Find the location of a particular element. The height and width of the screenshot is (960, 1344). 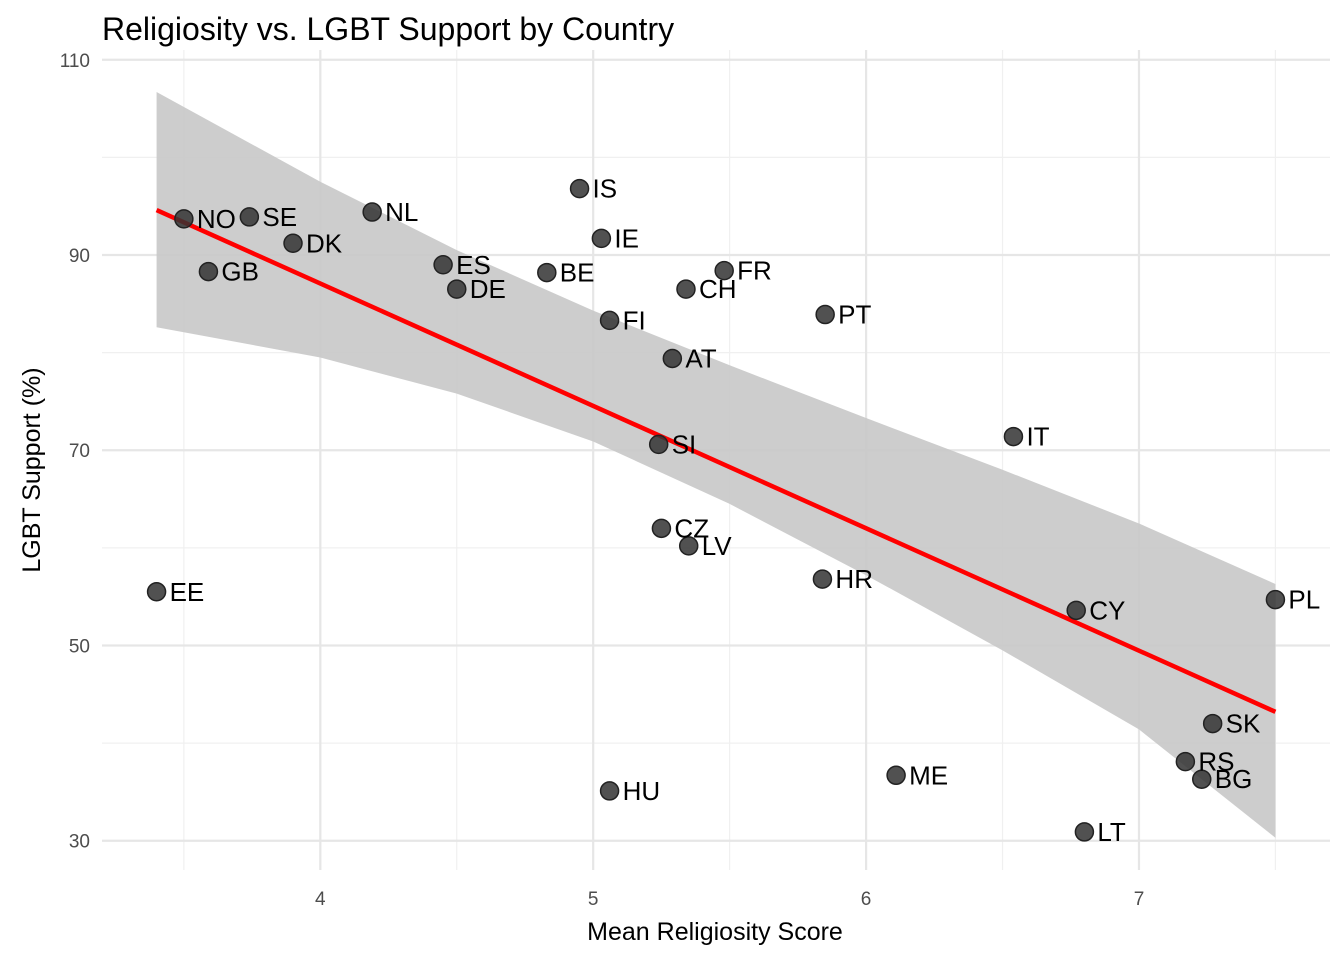

x-axis-title: Mean Religiosity Score is located at coordinates (715, 932).